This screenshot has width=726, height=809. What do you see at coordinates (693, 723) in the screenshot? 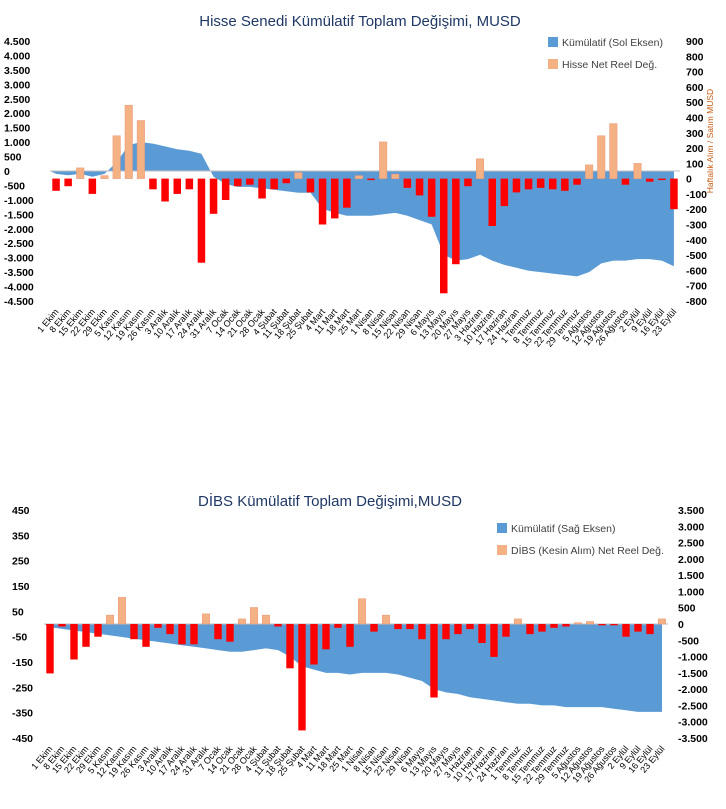
I see `right-tick-13: -3.000` at bounding box center [693, 723].